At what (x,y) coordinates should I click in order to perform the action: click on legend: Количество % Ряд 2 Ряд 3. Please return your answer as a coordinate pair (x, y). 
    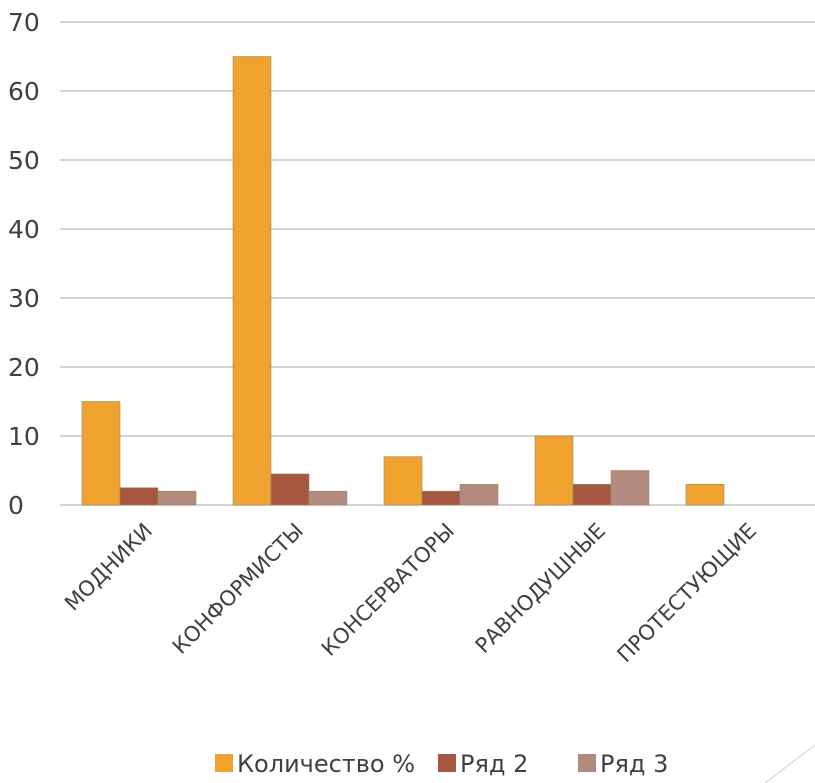
    Looking at the image, I should click on (441, 764).